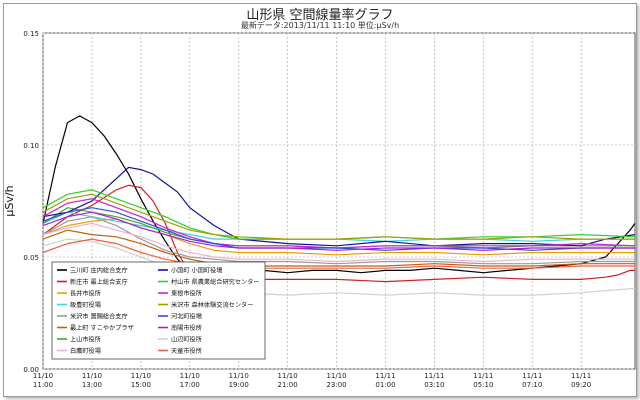 The image size is (640, 400). Describe the element at coordinates (186, 340) in the screenshot. I see `legend-label: 山辺町役所` at that location.